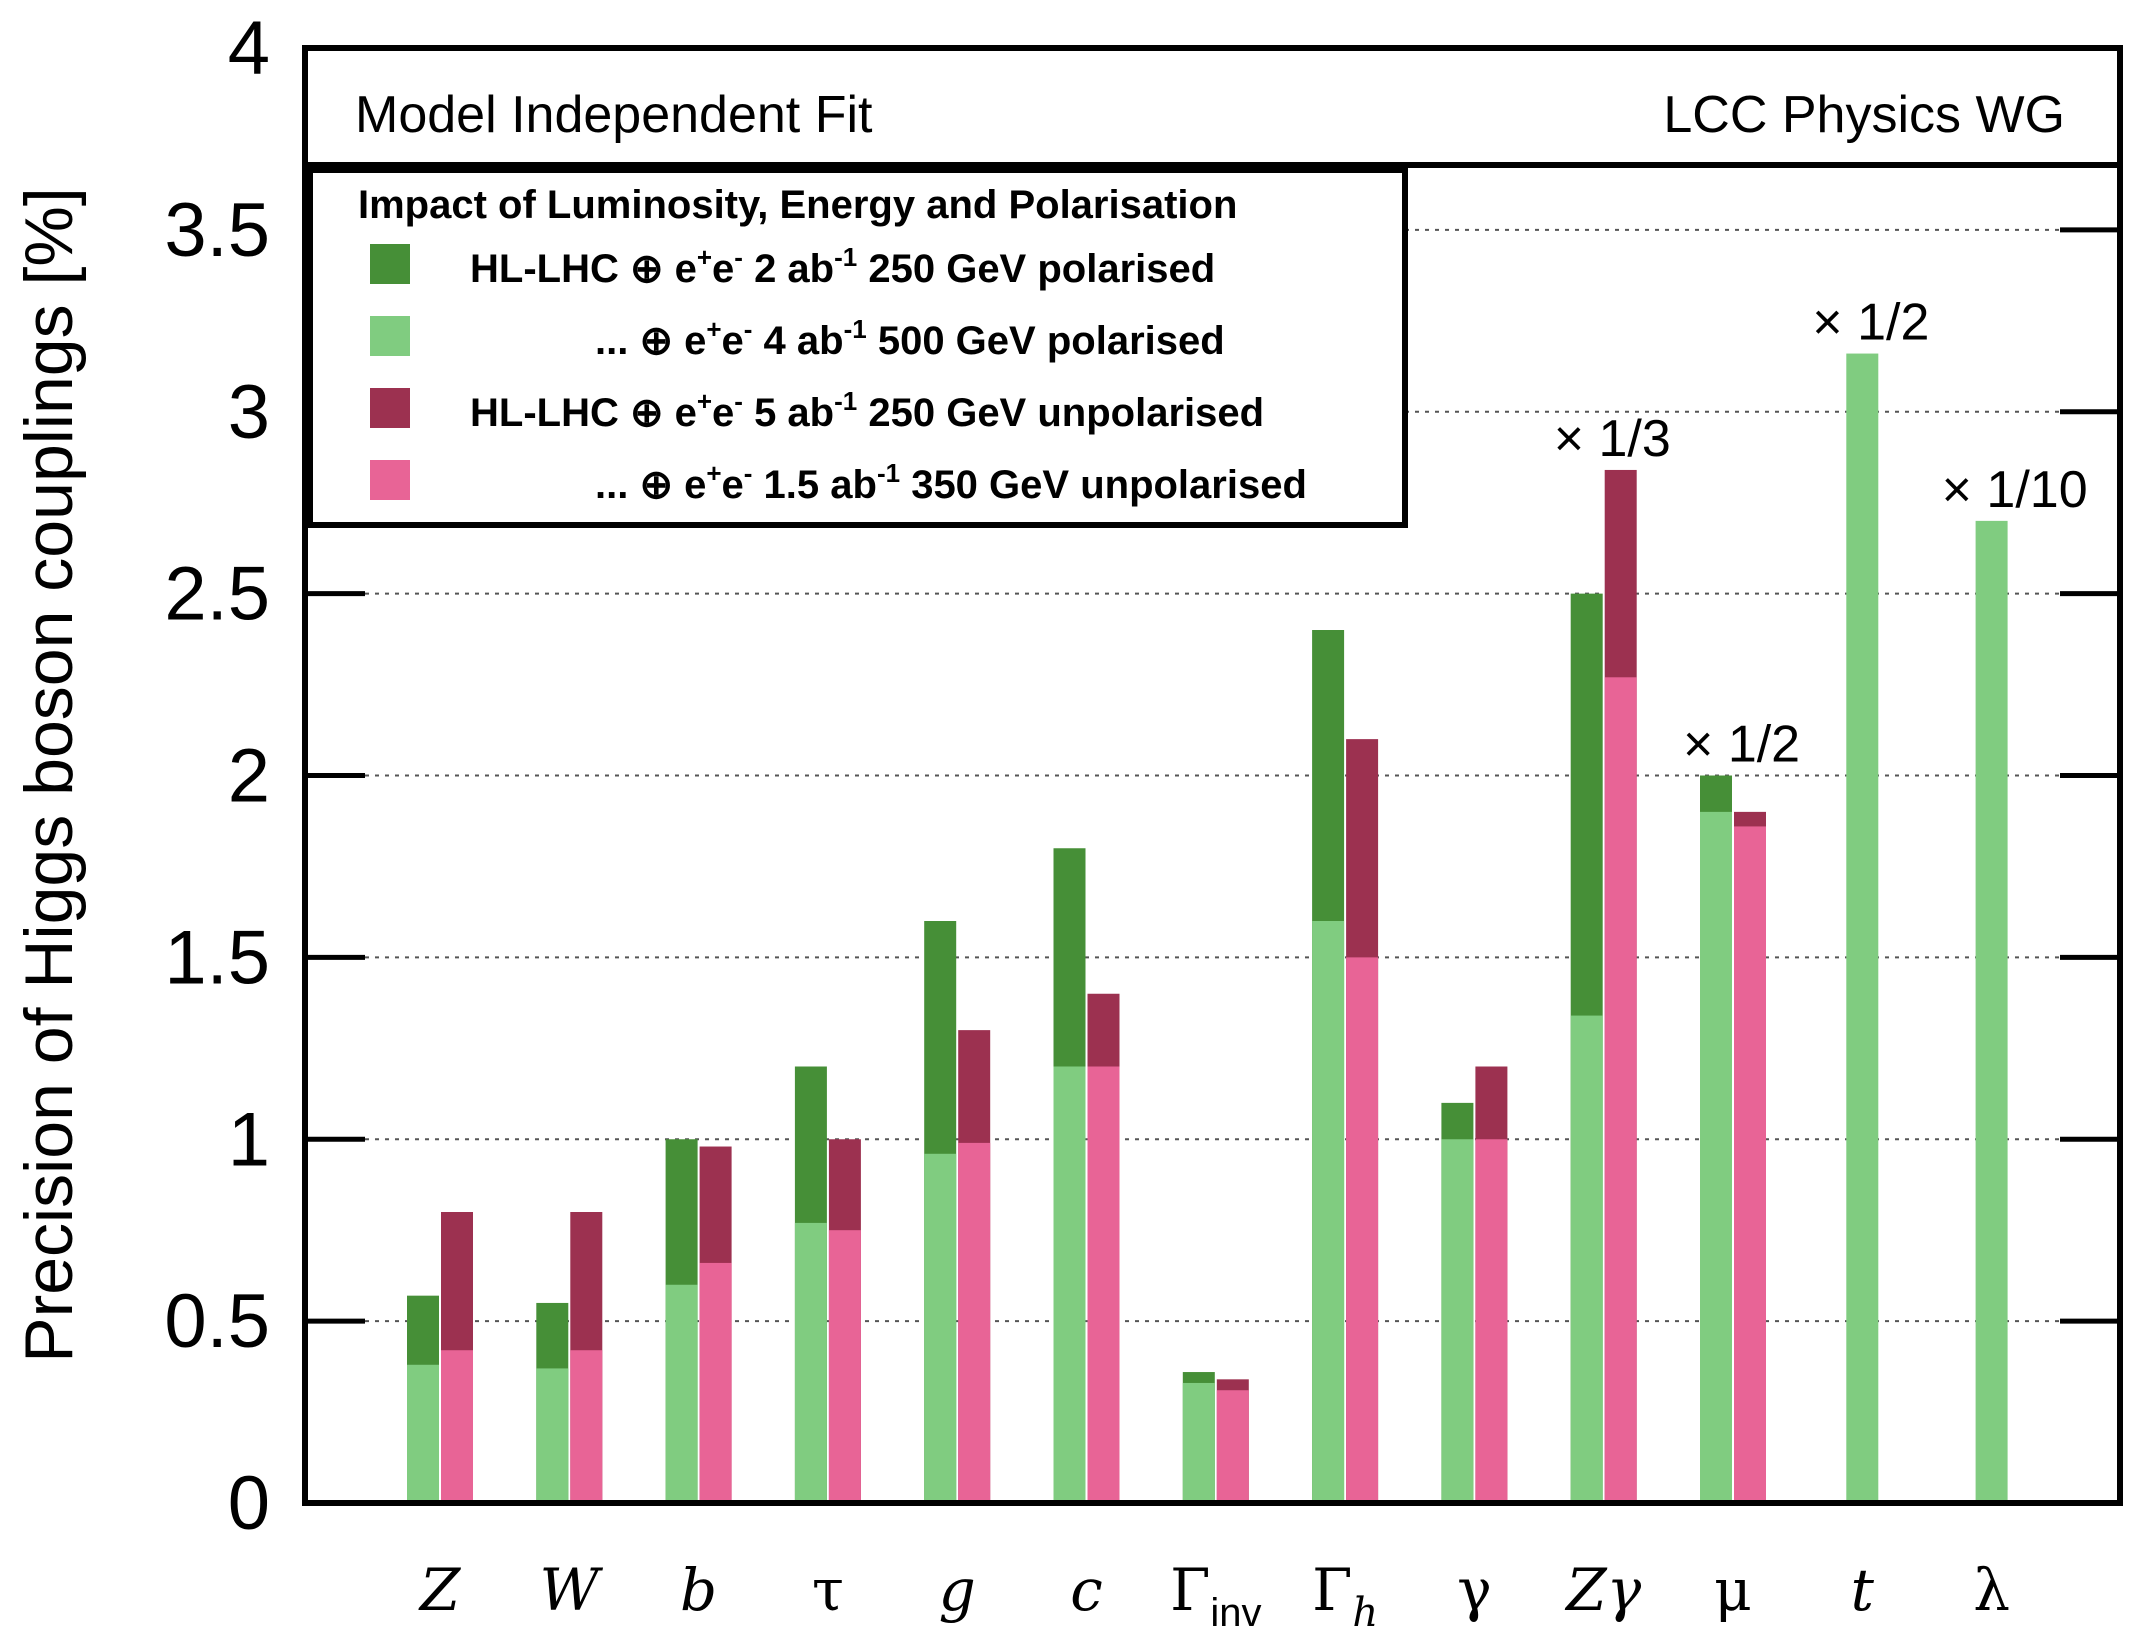 The width and height of the screenshot is (2135, 1650). Describe the element at coordinates (1864, 115) in the screenshot. I see `header-right-text: LCC Physics WG` at that location.